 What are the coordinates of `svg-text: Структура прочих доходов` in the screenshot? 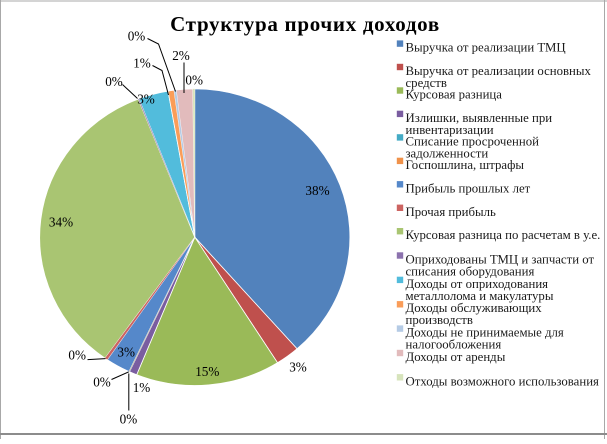 It's located at (305, 24).